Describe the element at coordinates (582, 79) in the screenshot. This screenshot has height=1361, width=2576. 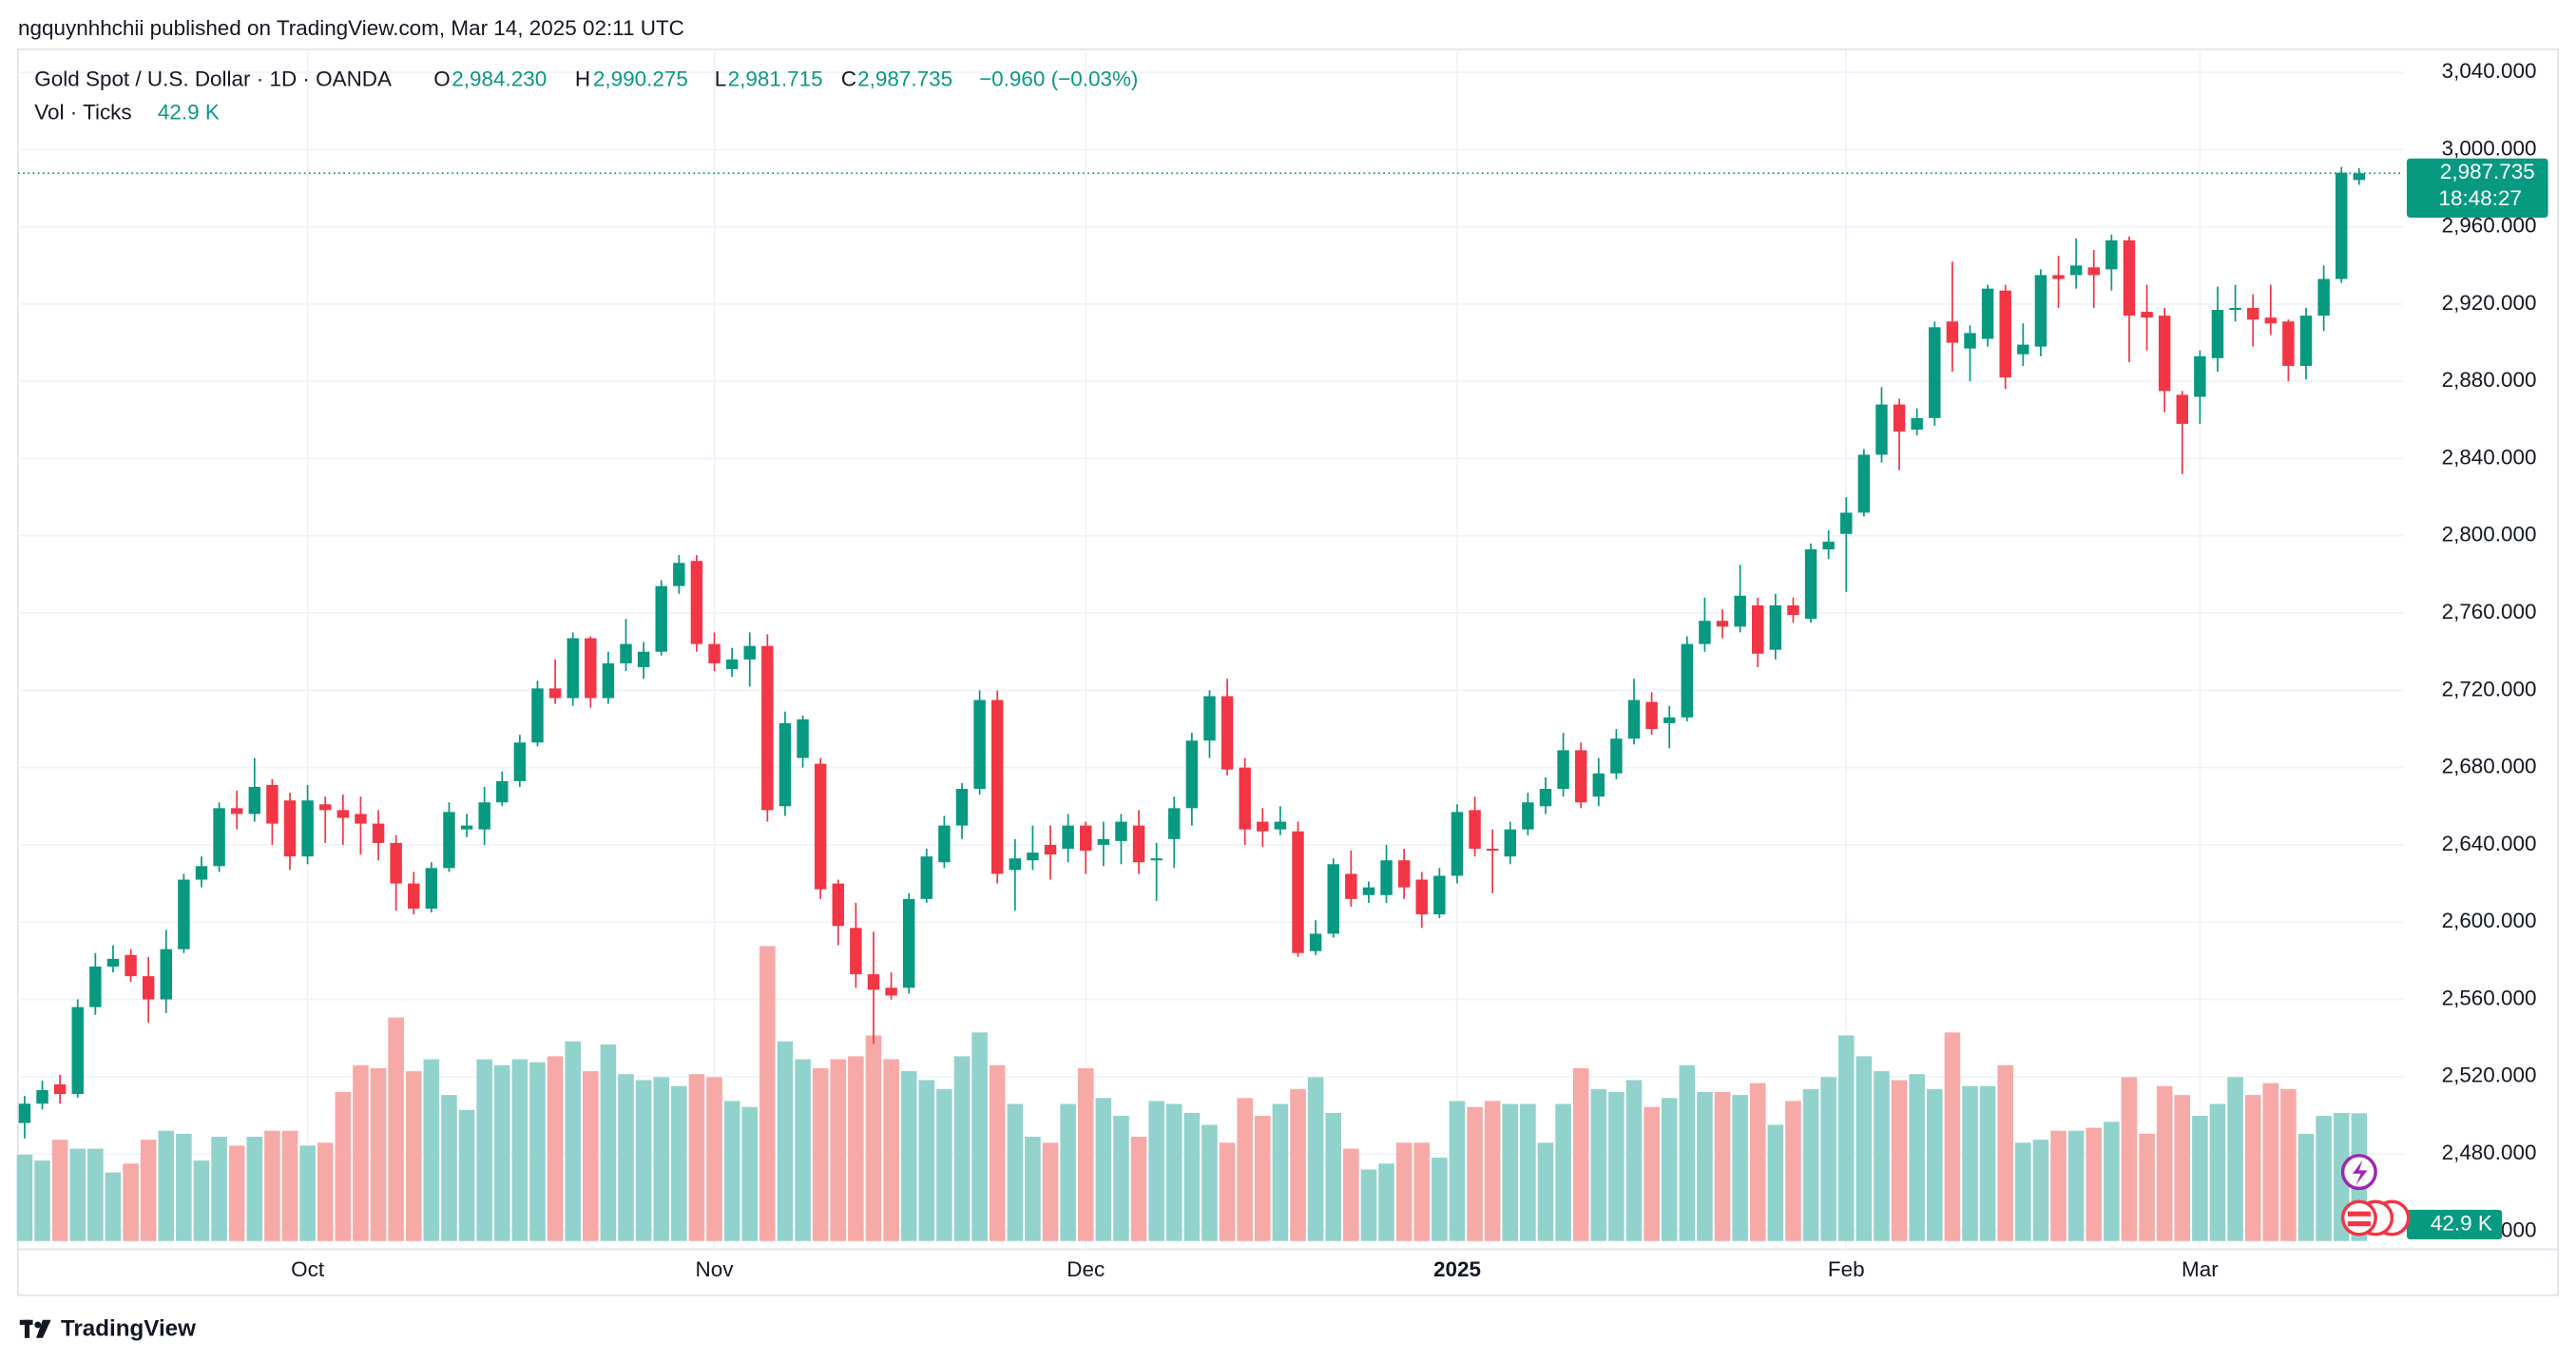
I see `ohlc-key: H` at that location.